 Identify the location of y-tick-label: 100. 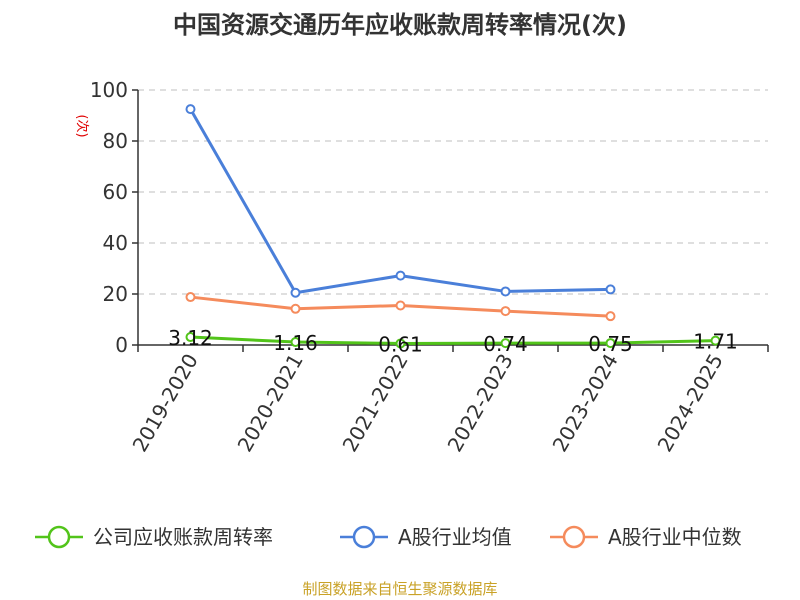
(109, 90).